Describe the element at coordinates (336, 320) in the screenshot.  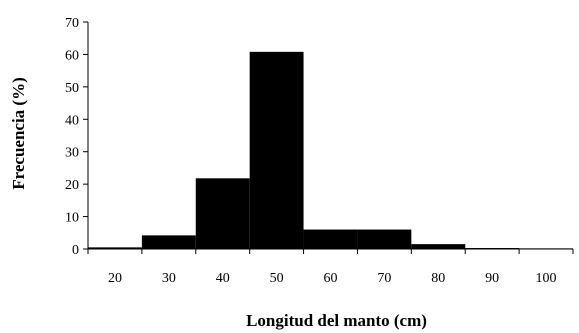
I see `x-axis-title: Longitud del manto (cm)` at that location.